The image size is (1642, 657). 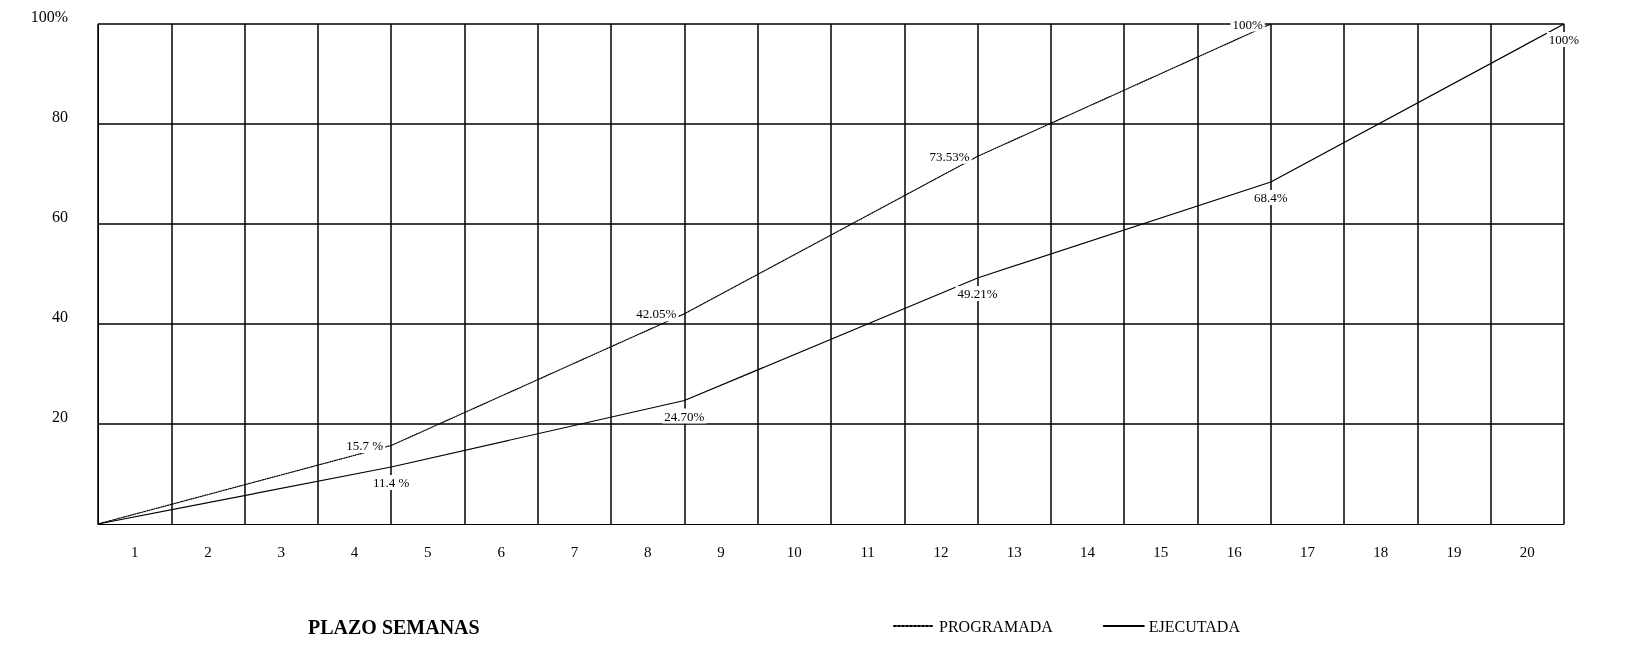 I want to click on y-tick-label: 100%, so click(x=49, y=16).